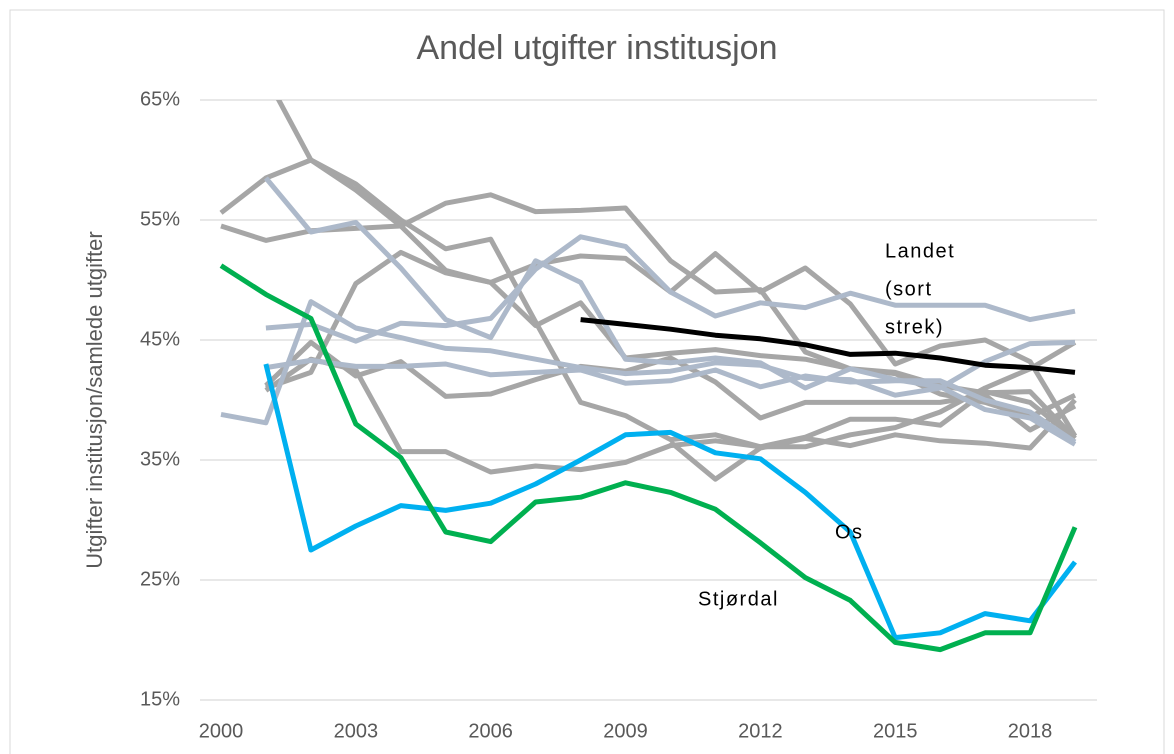  What do you see at coordinates (94, 400) in the screenshot?
I see `y-axis-label: Utgifter institusjon/samlede utgifter` at bounding box center [94, 400].